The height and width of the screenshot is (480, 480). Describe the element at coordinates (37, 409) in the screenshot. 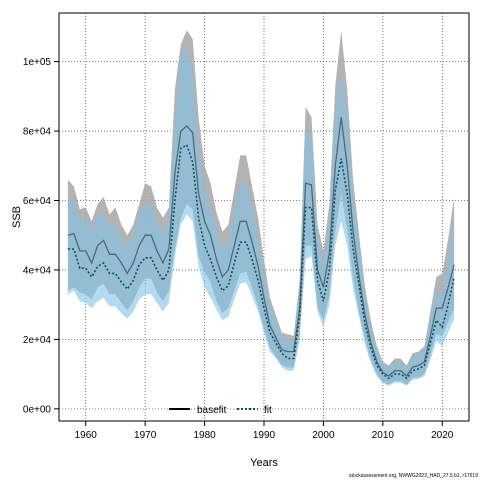

I see `y-tick-label: 0e+00` at that location.